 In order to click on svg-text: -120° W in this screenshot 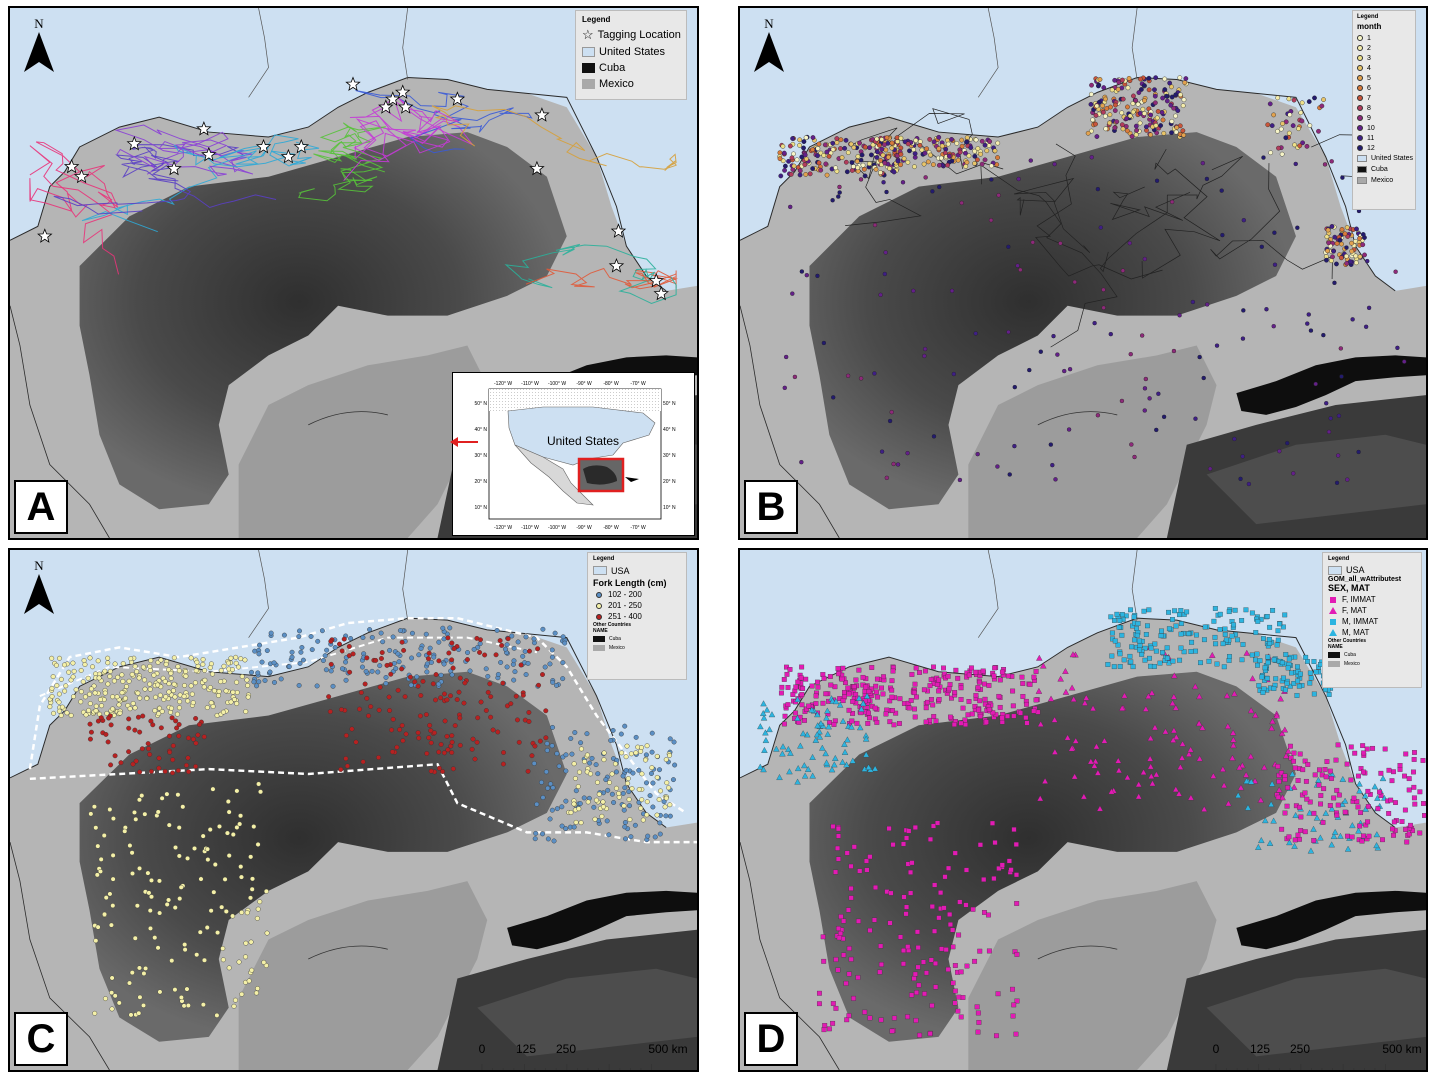, I will do `click(503, 528)`.